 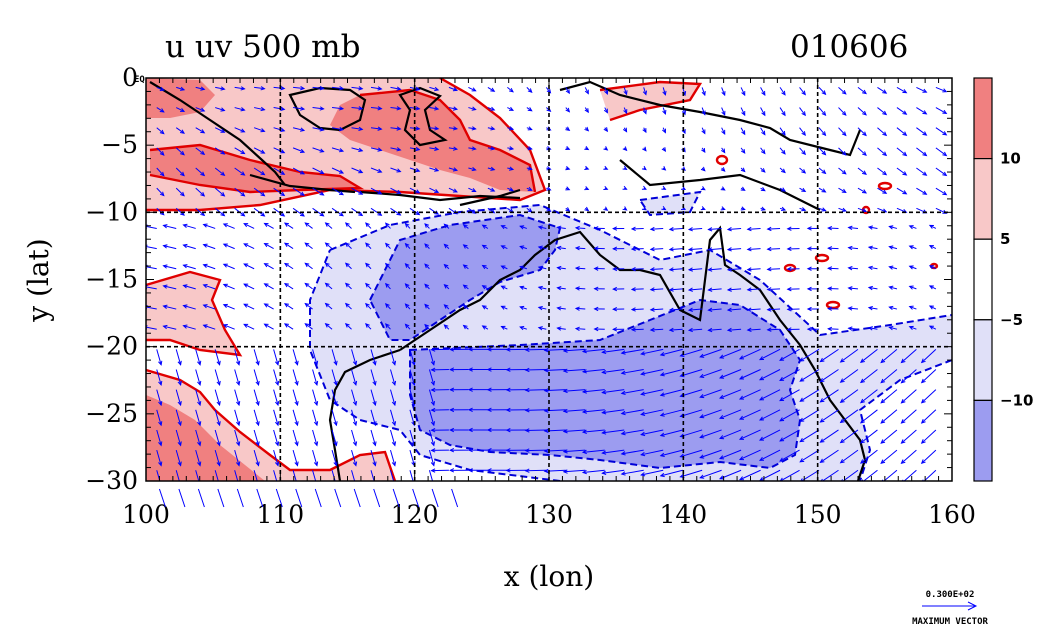 I want to click on x-tick-label: 130, so click(x=549, y=514).